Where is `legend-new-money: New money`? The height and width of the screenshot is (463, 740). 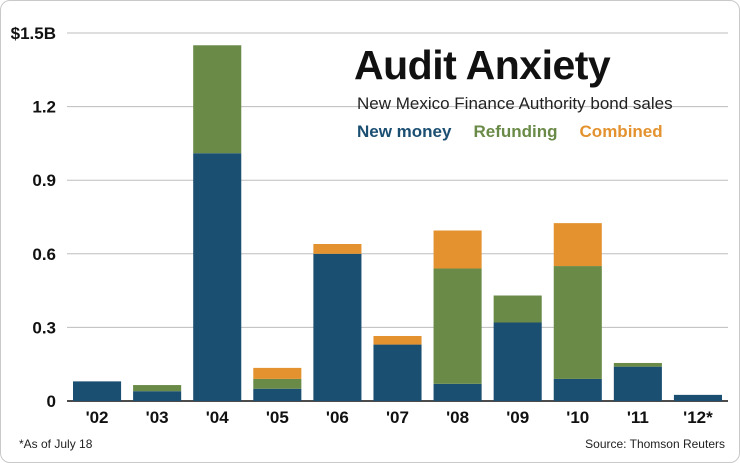 legend-new-money: New money is located at coordinates (404, 131).